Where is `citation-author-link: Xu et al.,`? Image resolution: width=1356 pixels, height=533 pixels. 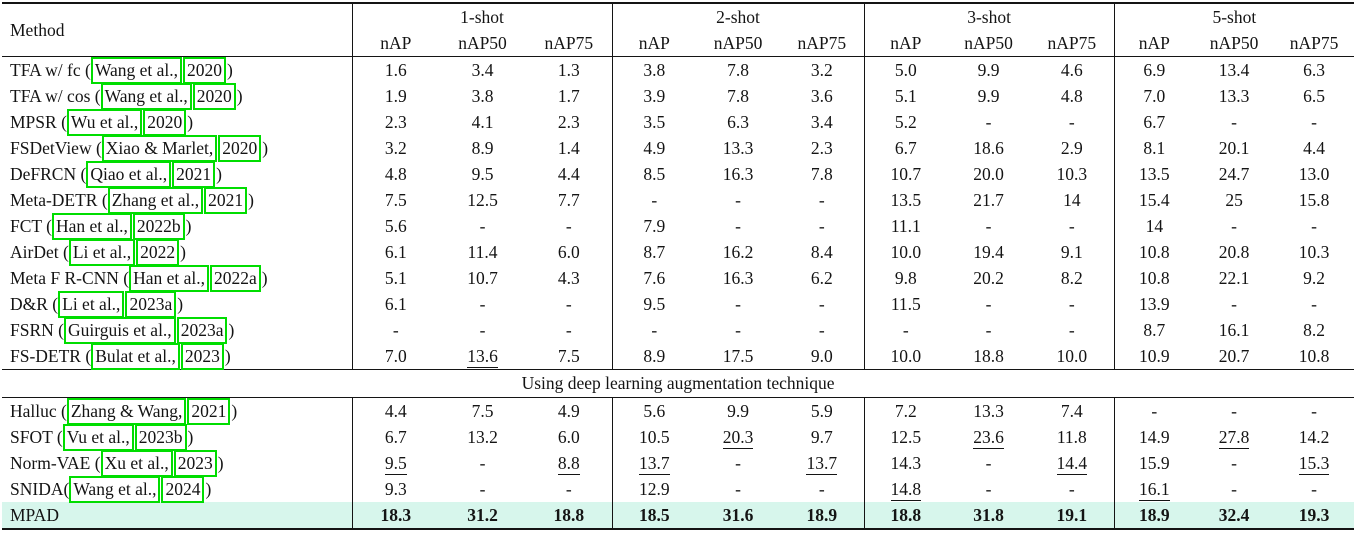
citation-author-link: Xu et al., is located at coordinates (136, 463).